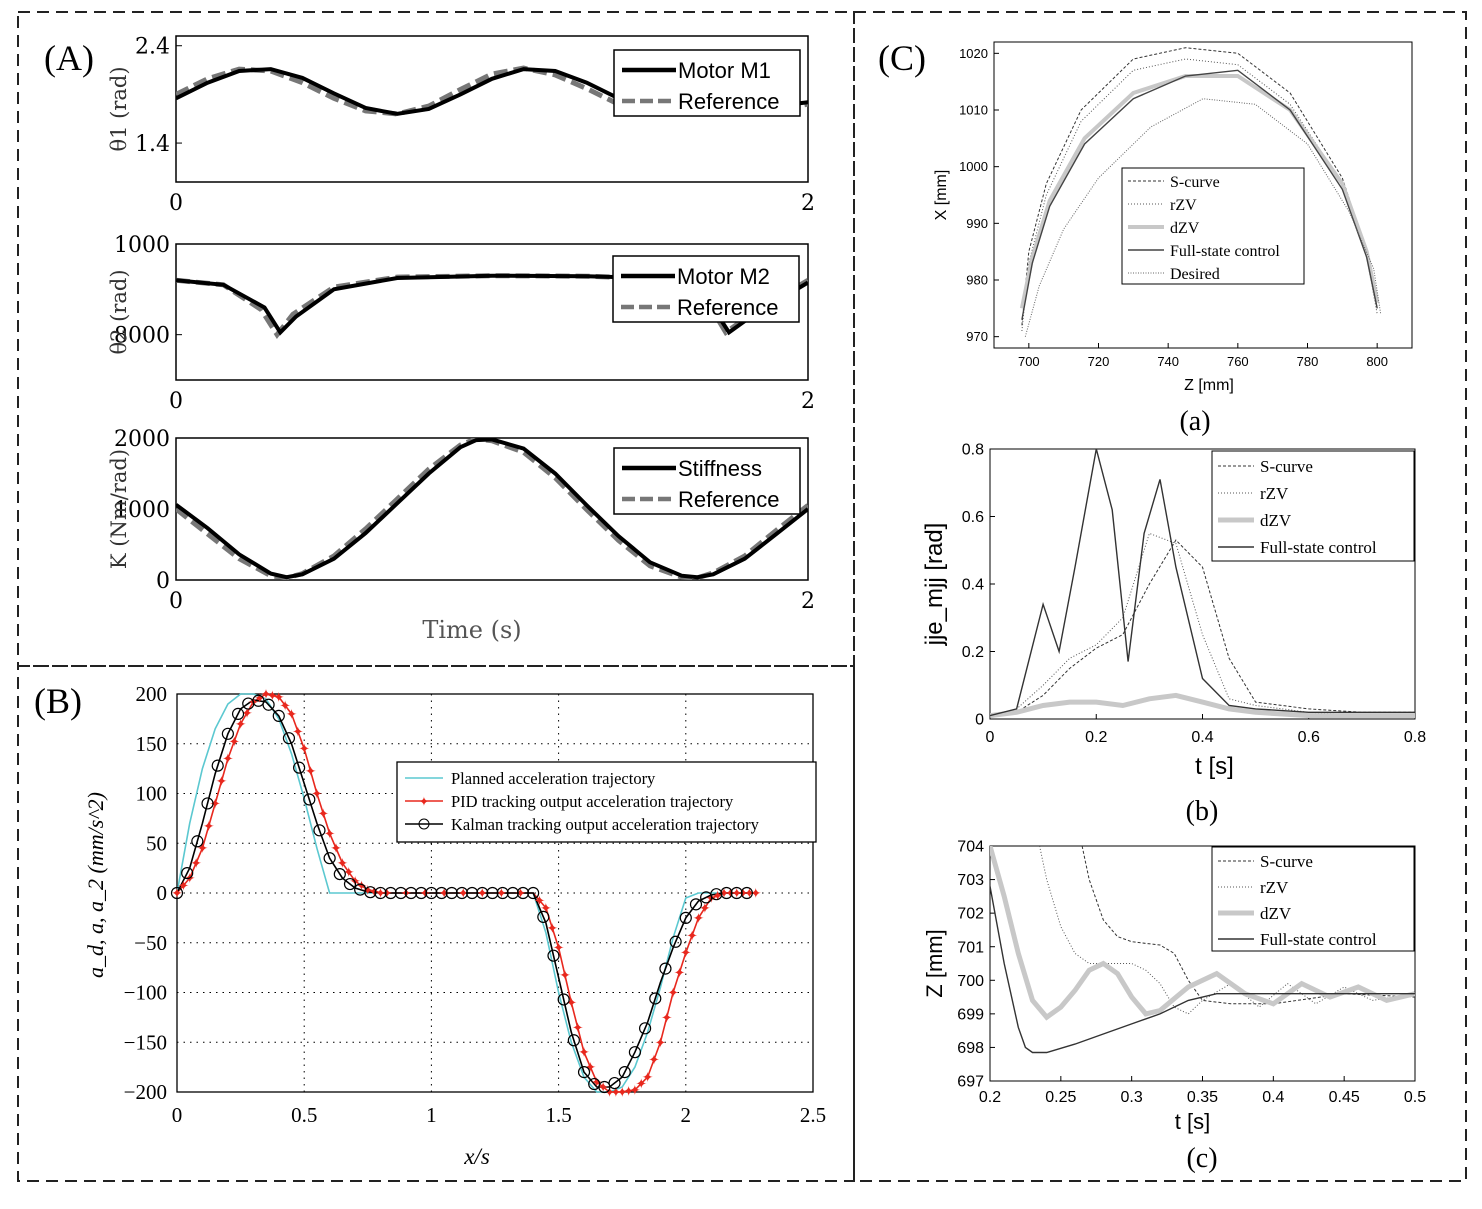  Describe the element at coordinates (119, 509) in the screenshot. I see `y-axis-label: K (Nm/rad)` at that location.